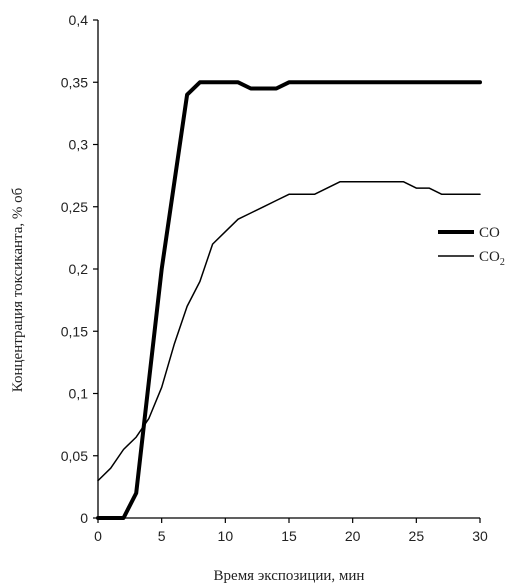 This screenshot has width=519, height=588. I want to click on y-axis-title: Концентрация токсиканта, % об, so click(18, 289).